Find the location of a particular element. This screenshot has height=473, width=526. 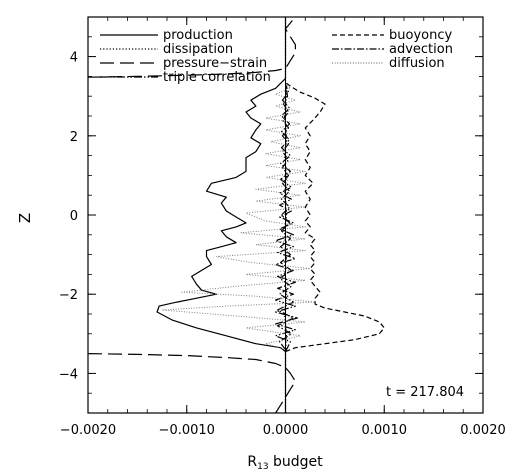

y-tick-label: −2 is located at coordinates (68, 295).